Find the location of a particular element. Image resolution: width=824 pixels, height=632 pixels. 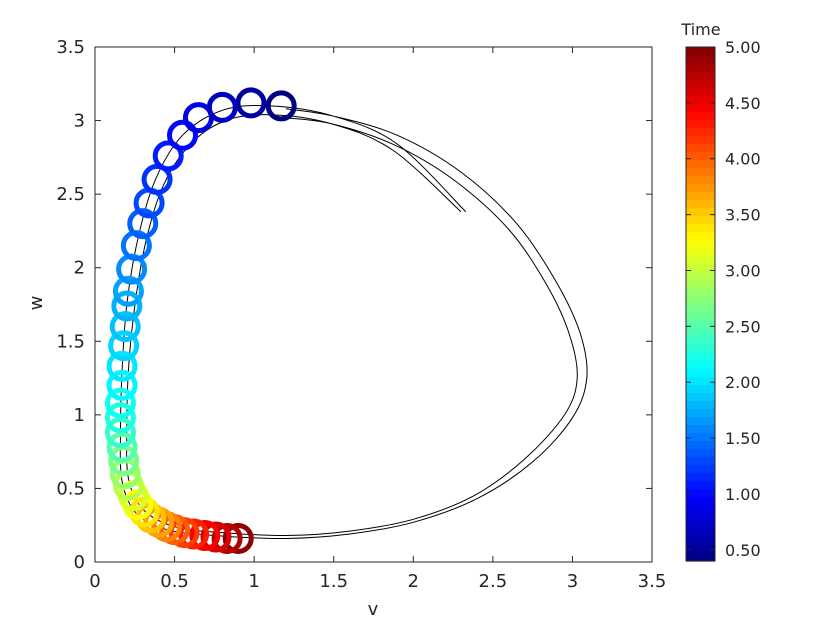

colorbar-frame is located at coordinates (700, 304).